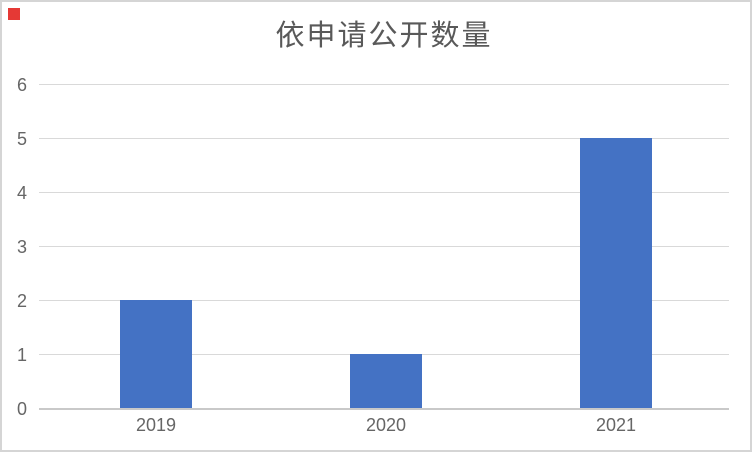 The height and width of the screenshot is (452, 752). Describe the element at coordinates (21, 409) in the screenshot. I see `y-axis-tick-label: 0` at that location.